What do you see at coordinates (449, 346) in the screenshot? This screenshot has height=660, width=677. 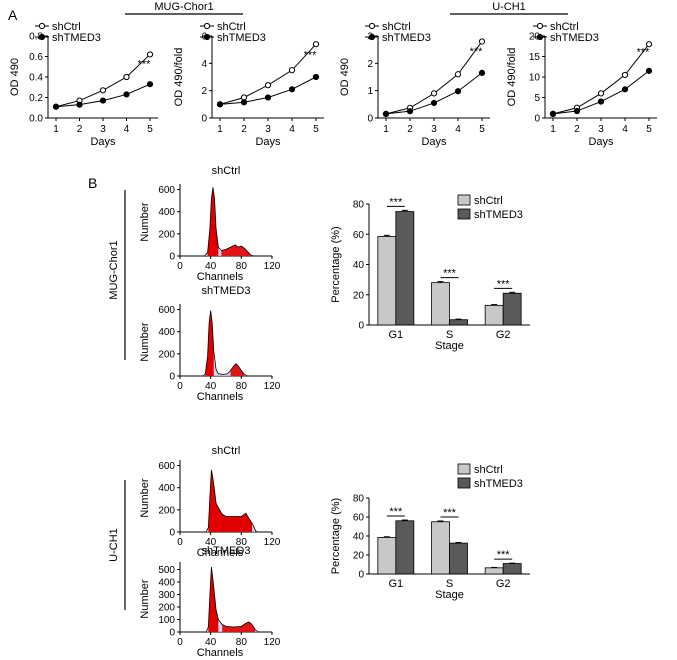 I see `bar1-x-label: Stage` at bounding box center [449, 346].